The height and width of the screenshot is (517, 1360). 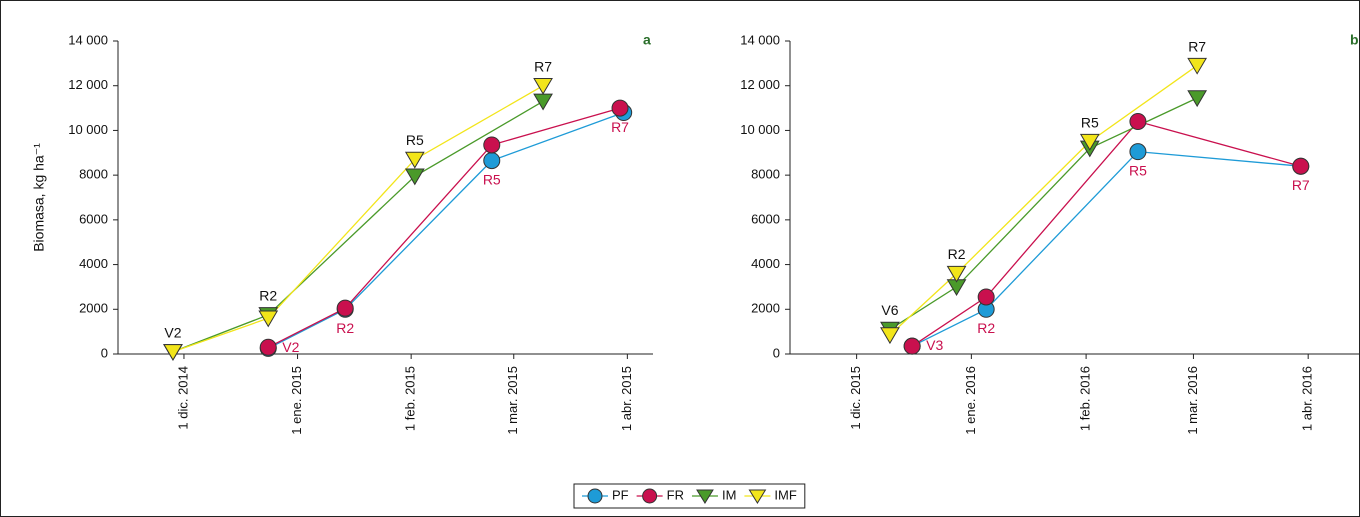 I want to click on legend: PF FR IM IMF, so click(x=689, y=496).